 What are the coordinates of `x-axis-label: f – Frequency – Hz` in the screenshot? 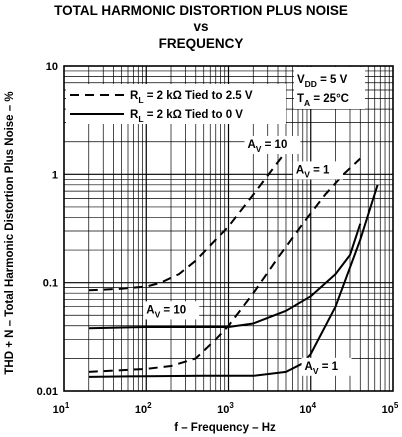 It's located at (225, 428).